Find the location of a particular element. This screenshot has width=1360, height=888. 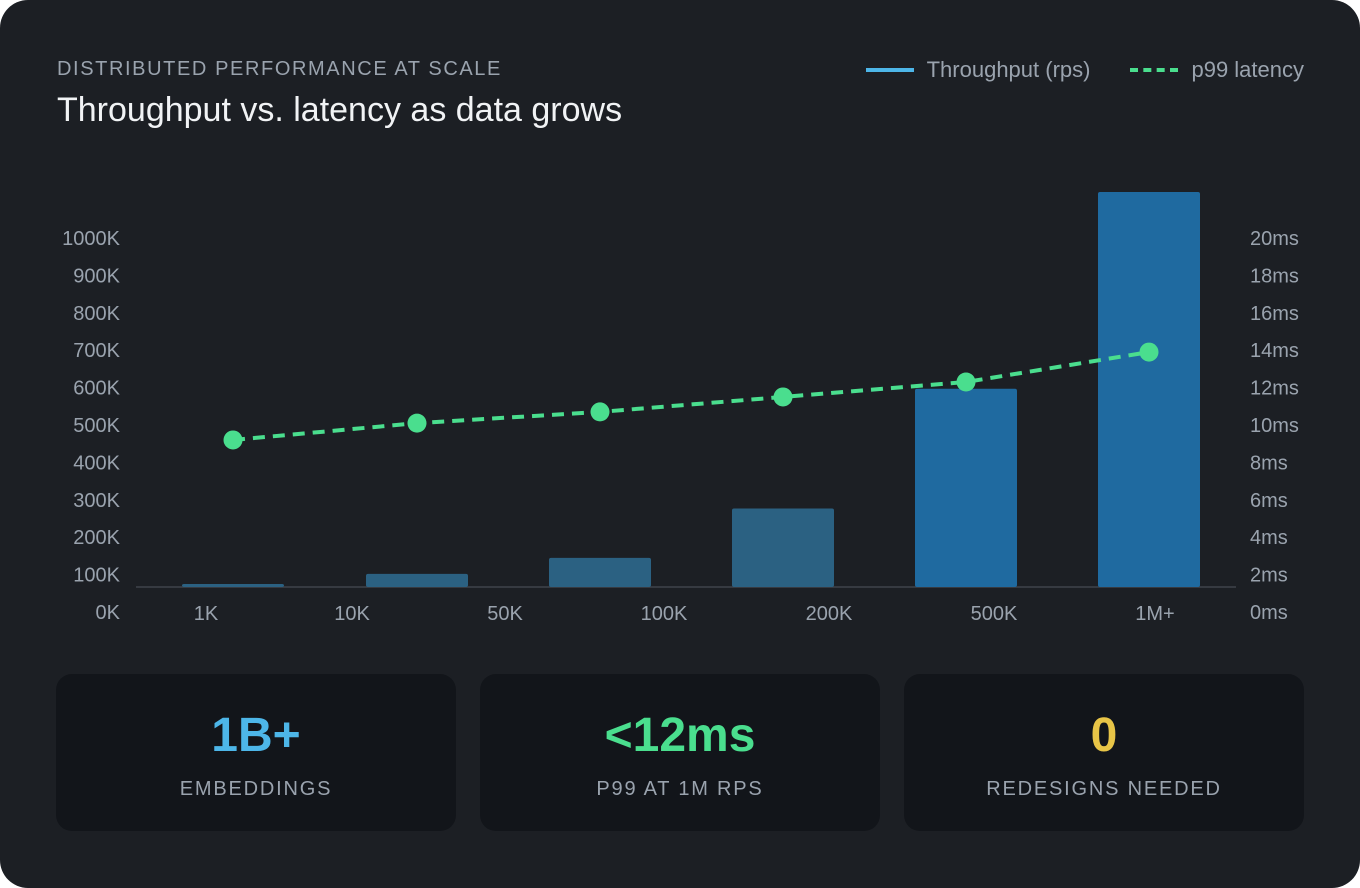

stat-label: REDESIGNS NEEDED is located at coordinates (1104, 789).